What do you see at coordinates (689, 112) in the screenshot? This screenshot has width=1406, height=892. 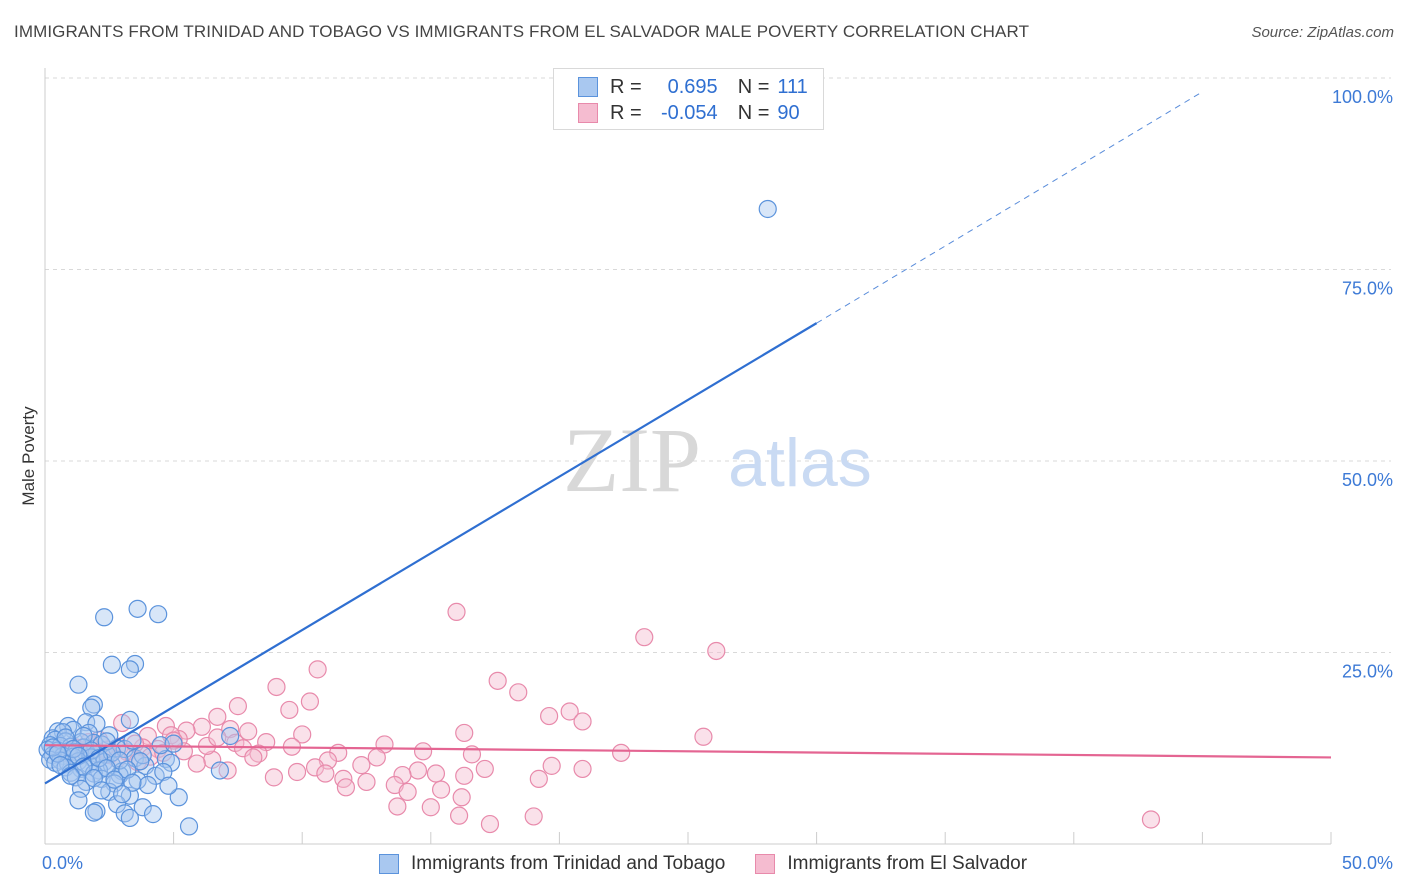 I see `legend-r-value-series2: -0.054` at bounding box center [689, 112].